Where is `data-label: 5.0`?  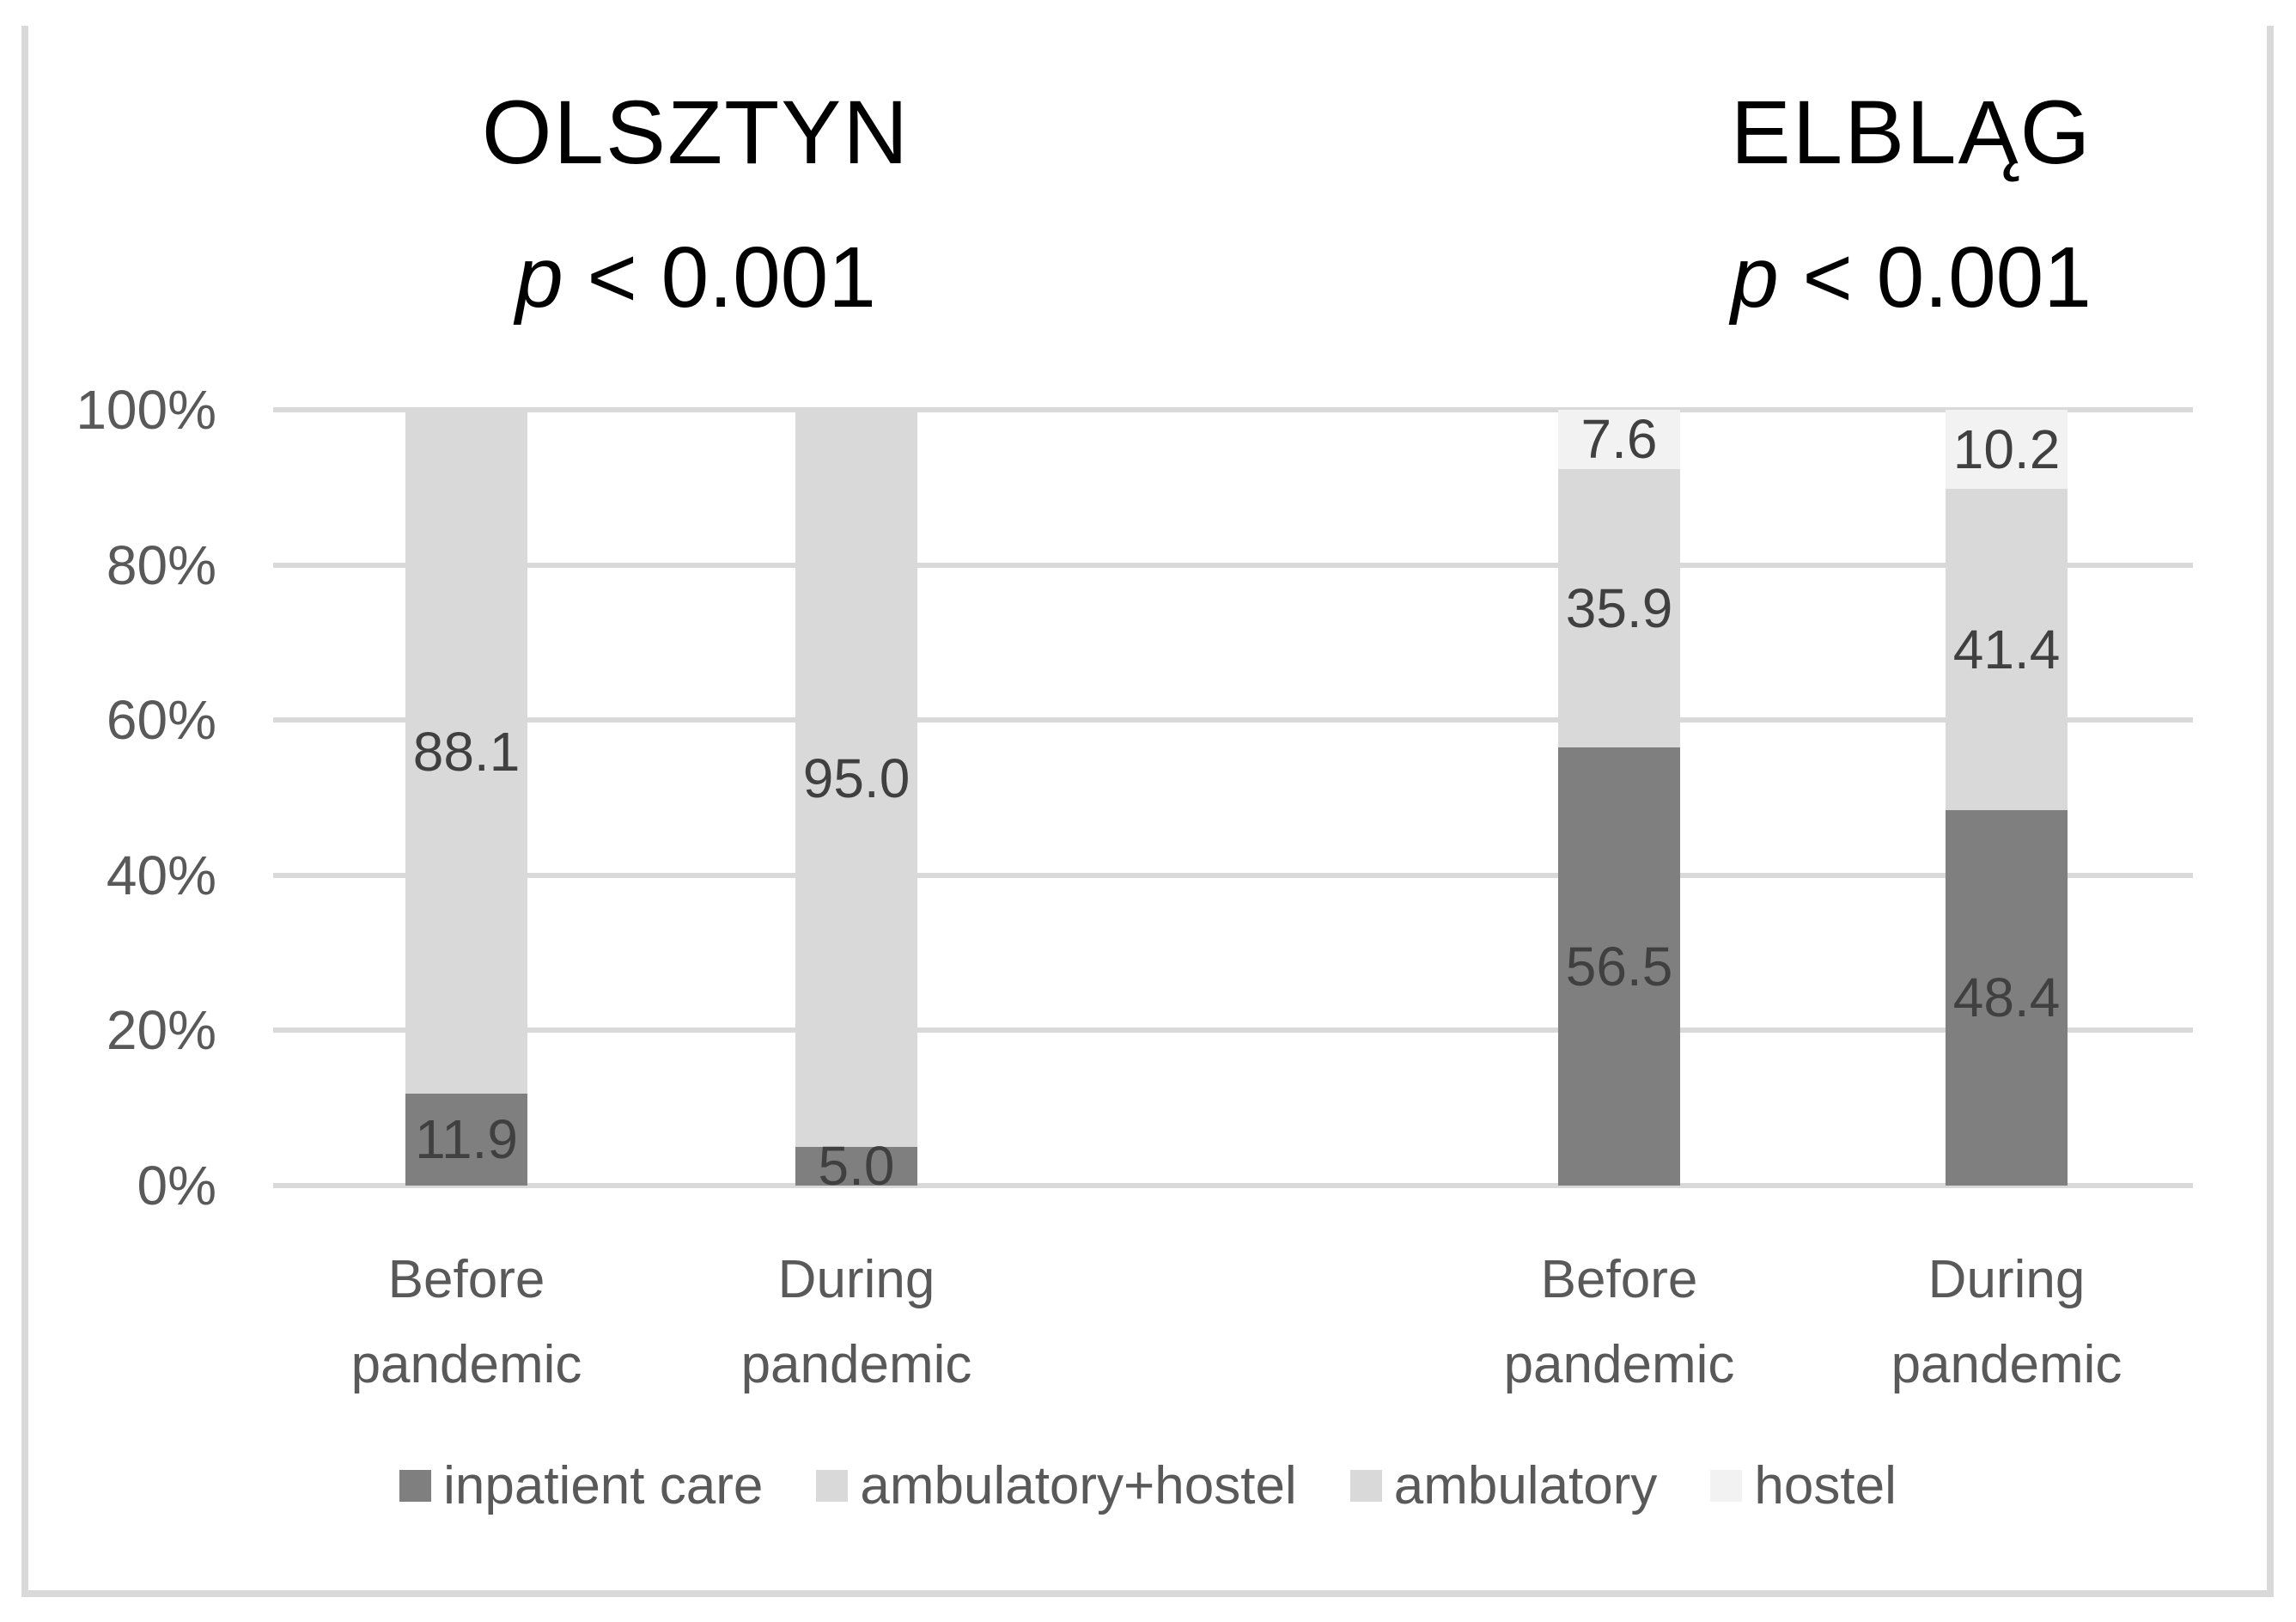
data-label: 5.0 is located at coordinates (856, 1166).